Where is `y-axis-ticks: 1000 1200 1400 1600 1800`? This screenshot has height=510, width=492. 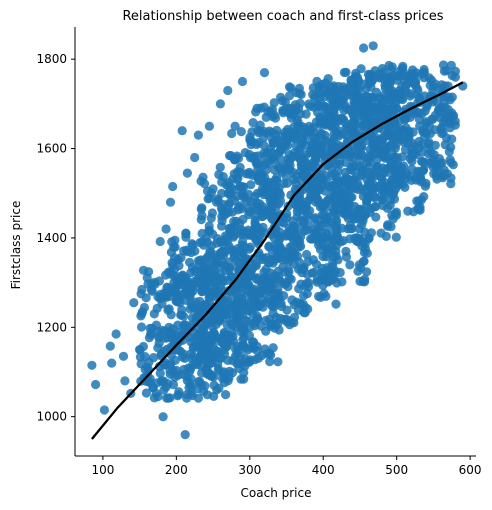 y-axis-ticks: 1000 1200 1400 1600 1800 is located at coordinates (55, 238).